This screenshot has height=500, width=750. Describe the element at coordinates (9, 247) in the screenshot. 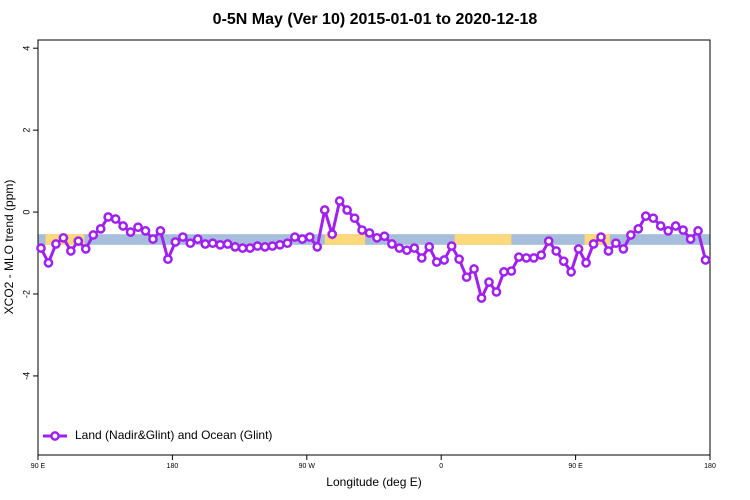

I see `y-axis-label: XCO2 - MLO trend (ppm)` at that location.